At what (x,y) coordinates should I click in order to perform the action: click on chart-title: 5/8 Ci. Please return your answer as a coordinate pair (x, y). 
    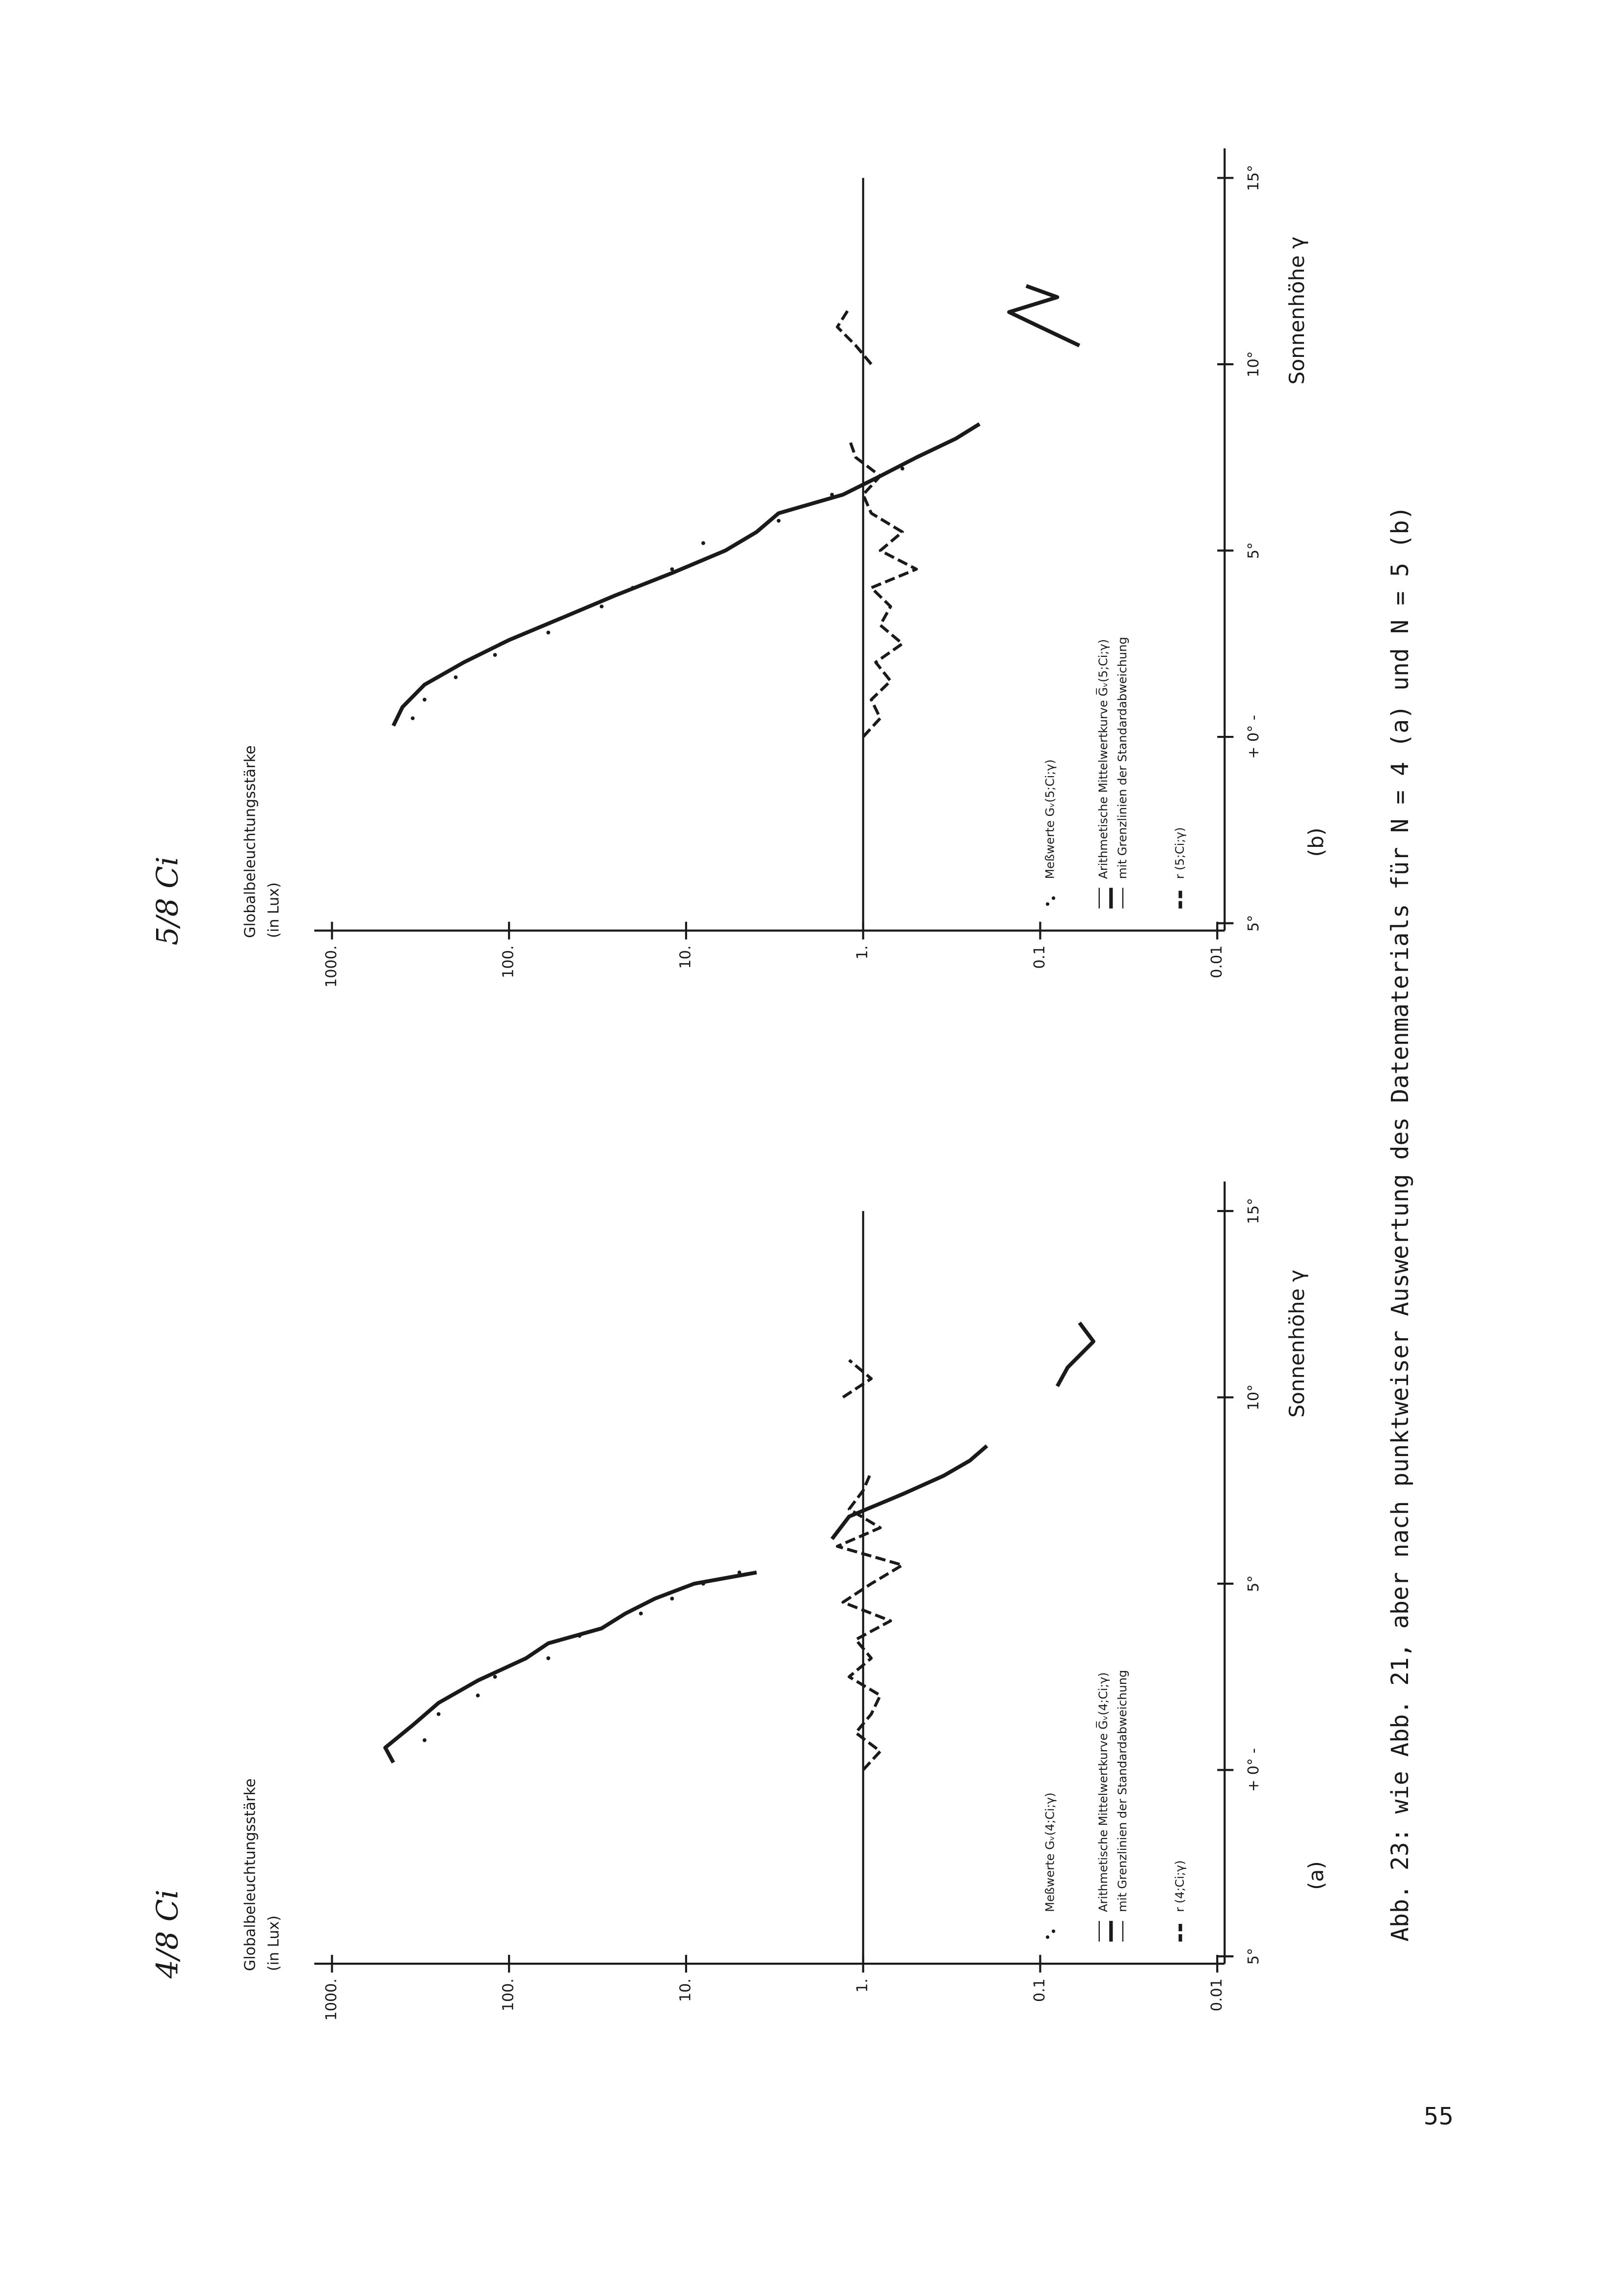
    Looking at the image, I should click on (167, 901).